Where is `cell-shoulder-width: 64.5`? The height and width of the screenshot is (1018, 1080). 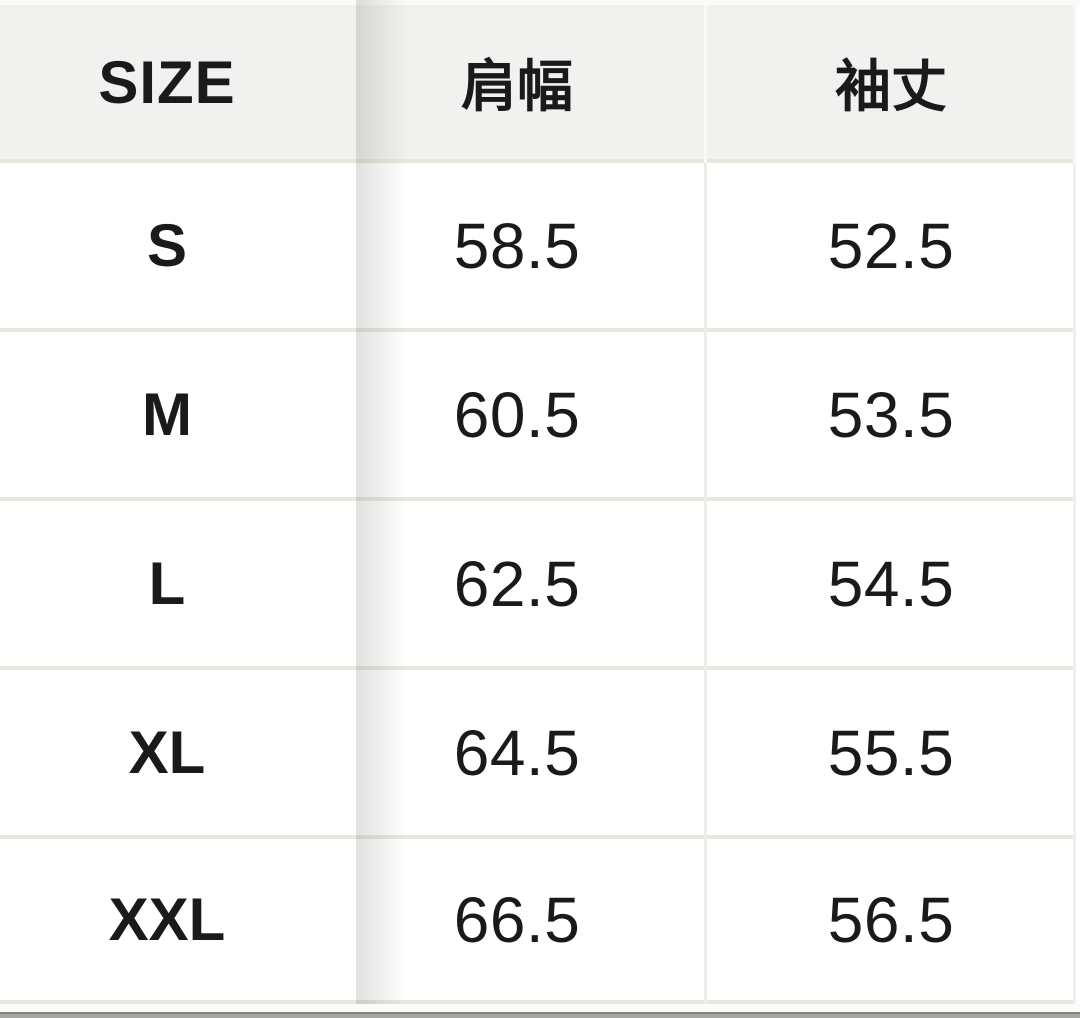
cell-shoulder-width: 64.5 is located at coordinates (517, 752).